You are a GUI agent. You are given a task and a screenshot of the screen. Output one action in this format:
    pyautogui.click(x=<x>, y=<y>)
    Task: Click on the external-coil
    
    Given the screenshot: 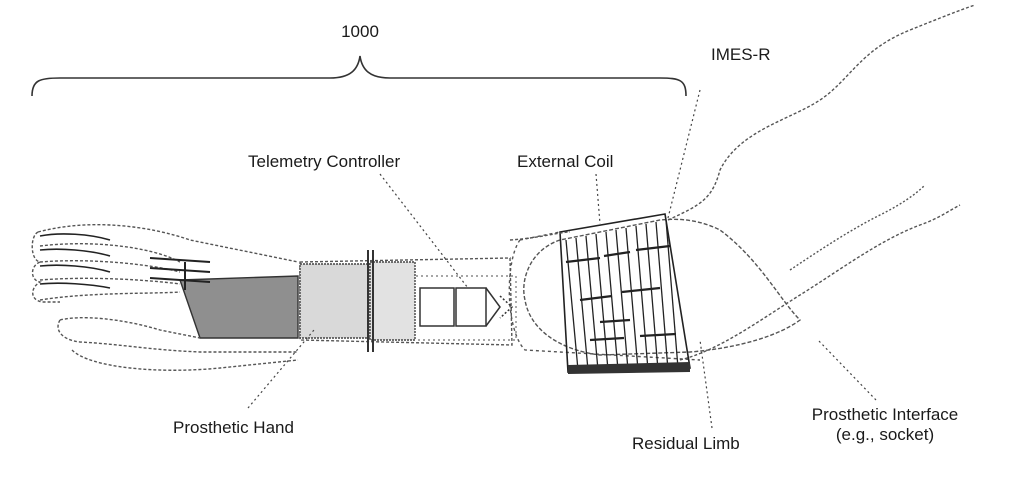 What is the action you would take?
    pyautogui.click(x=625, y=293)
    